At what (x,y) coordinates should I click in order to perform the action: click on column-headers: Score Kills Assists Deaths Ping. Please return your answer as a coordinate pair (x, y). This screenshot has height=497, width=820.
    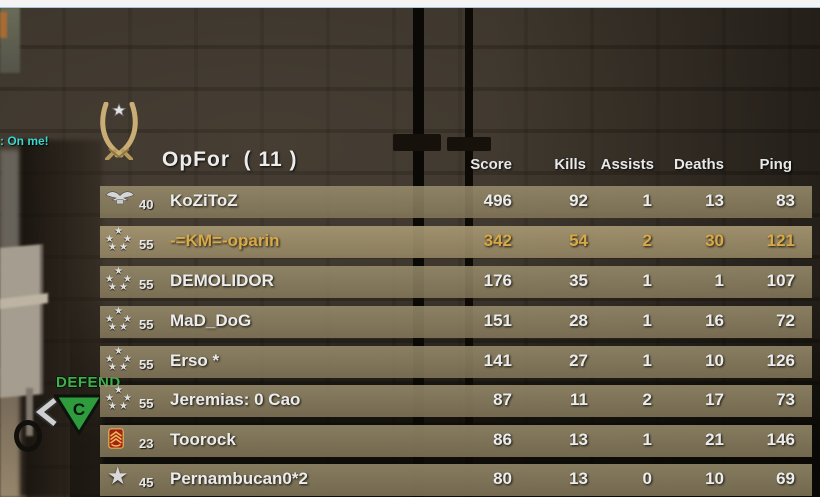
    Looking at the image, I should click on (456, 167).